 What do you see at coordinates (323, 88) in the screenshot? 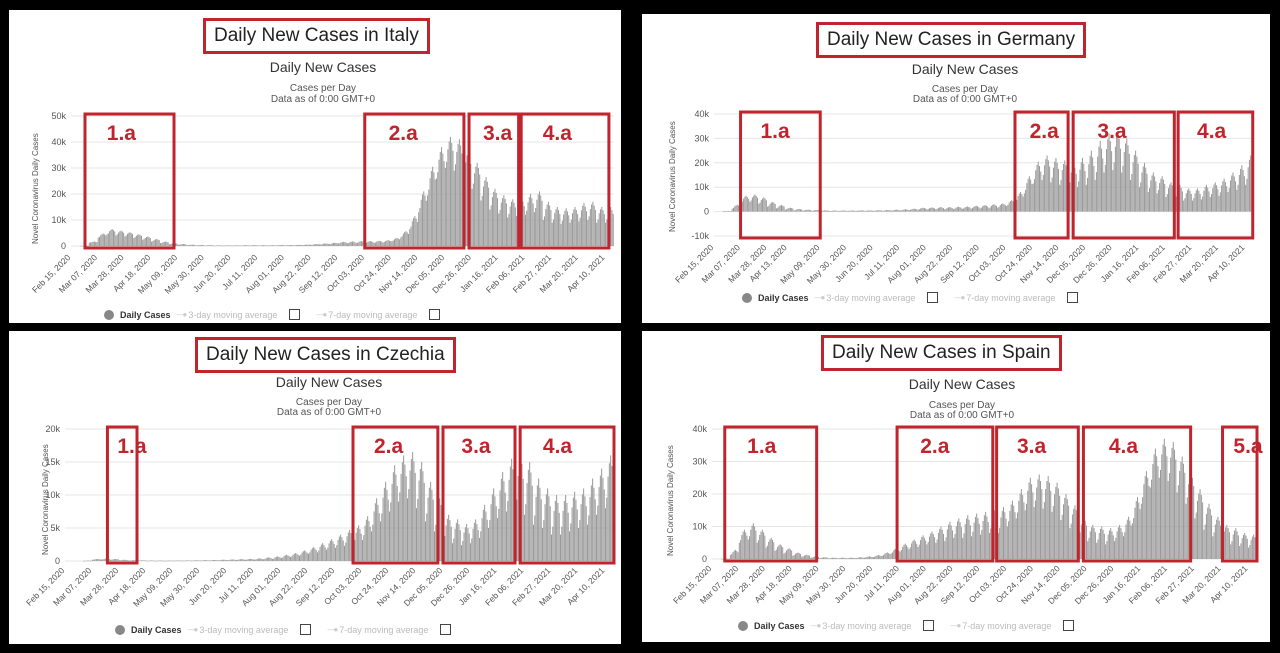
I see `chart-subtitle-1: Cases per Day` at bounding box center [323, 88].